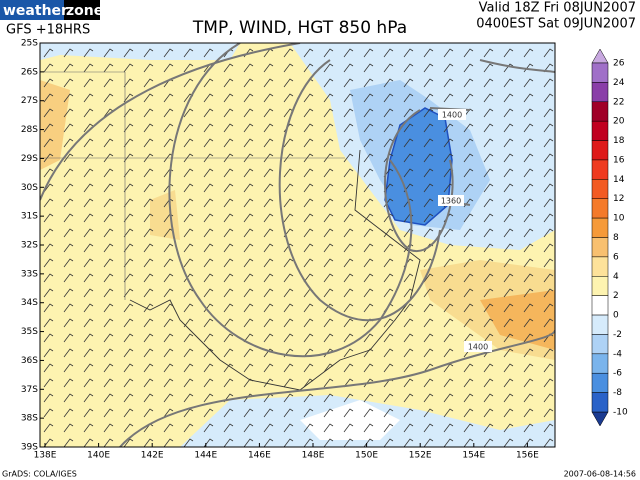 This screenshot has width=640, height=480. What do you see at coordinates (617, 354) in the screenshot?
I see `colorbar-label: -4` at bounding box center [617, 354].